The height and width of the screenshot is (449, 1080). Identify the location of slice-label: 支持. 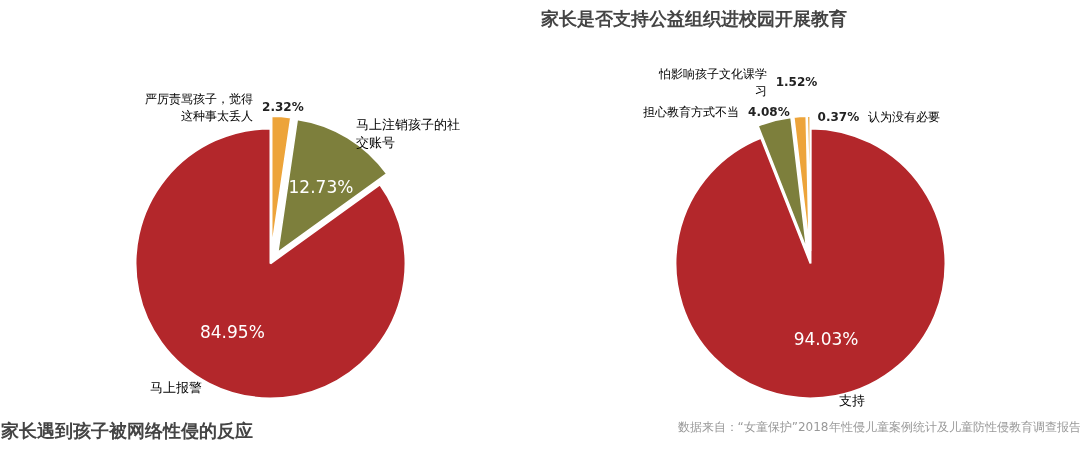
(851, 400).